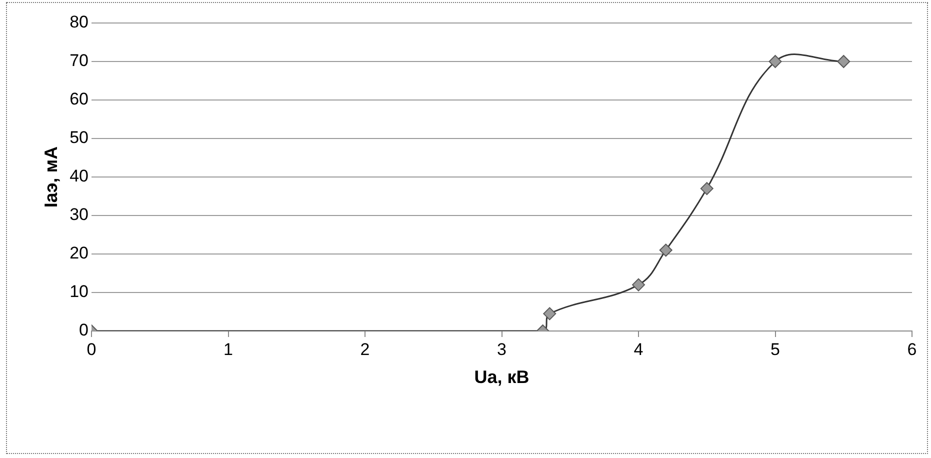 This screenshot has height=458, width=931. Describe the element at coordinates (228, 349) in the screenshot. I see `x-tick-label: 1` at that location.